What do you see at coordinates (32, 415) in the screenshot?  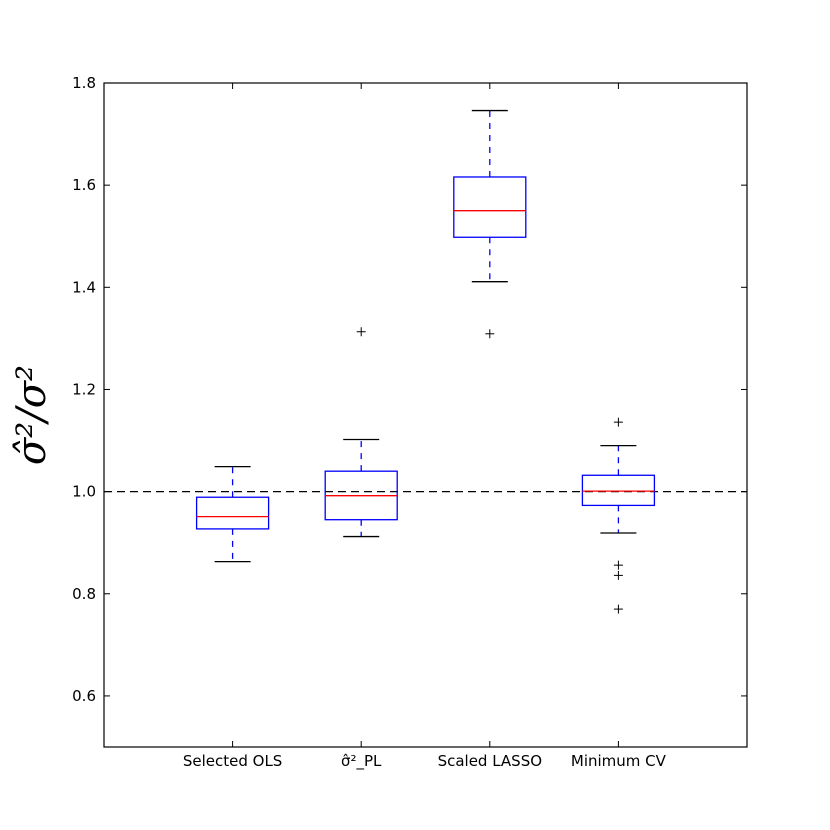 I see `y-axis-label: σ̂²/σ²` at bounding box center [32, 415].